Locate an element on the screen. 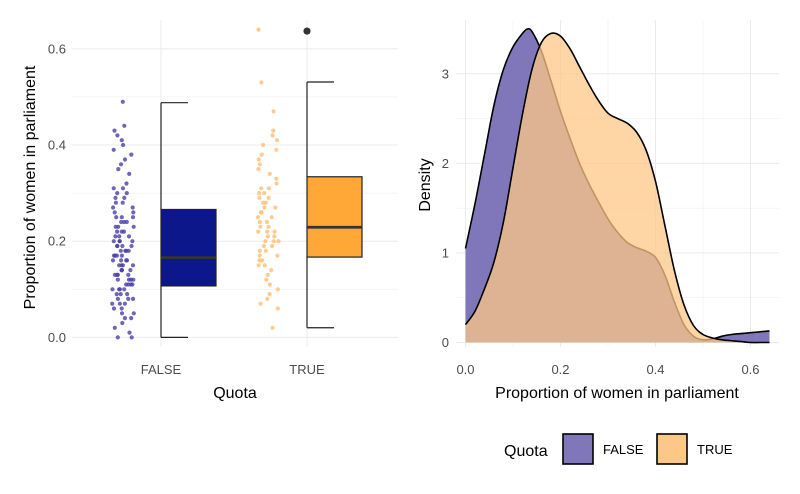 This screenshot has width=800, height=494. left-y-axis-title: Proportion of women in parliament is located at coordinates (30, 187).